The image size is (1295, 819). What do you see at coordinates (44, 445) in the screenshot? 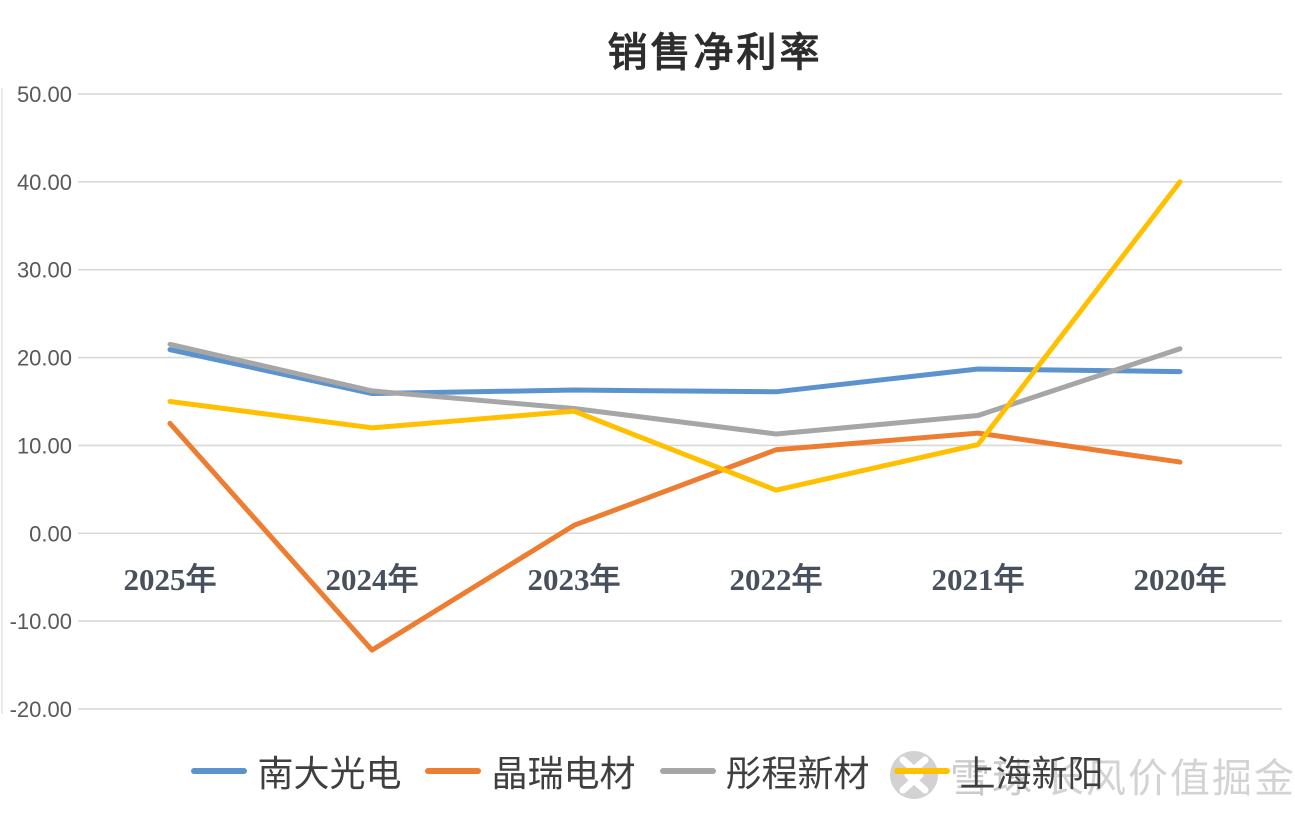
I see `y-axis-tick-label: 10.00` at bounding box center [44, 445].